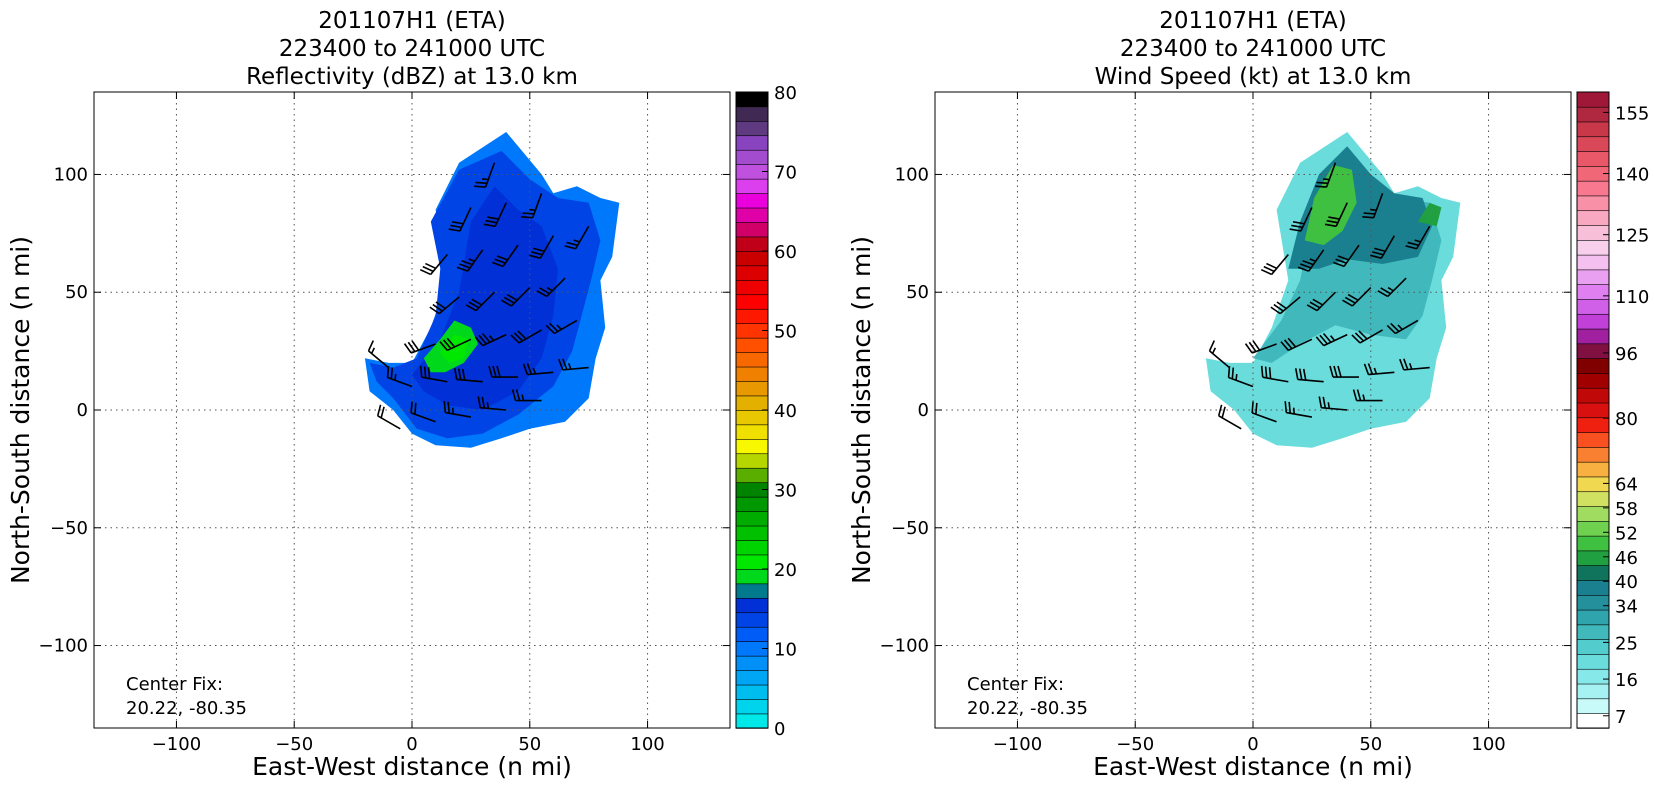 The height and width of the screenshot is (787, 1654). What do you see at coordinates (412, 21) in the screenshot?
I see `panel-title-line-1: 201107H1 (ETA)` at bounding box center [412, 21].